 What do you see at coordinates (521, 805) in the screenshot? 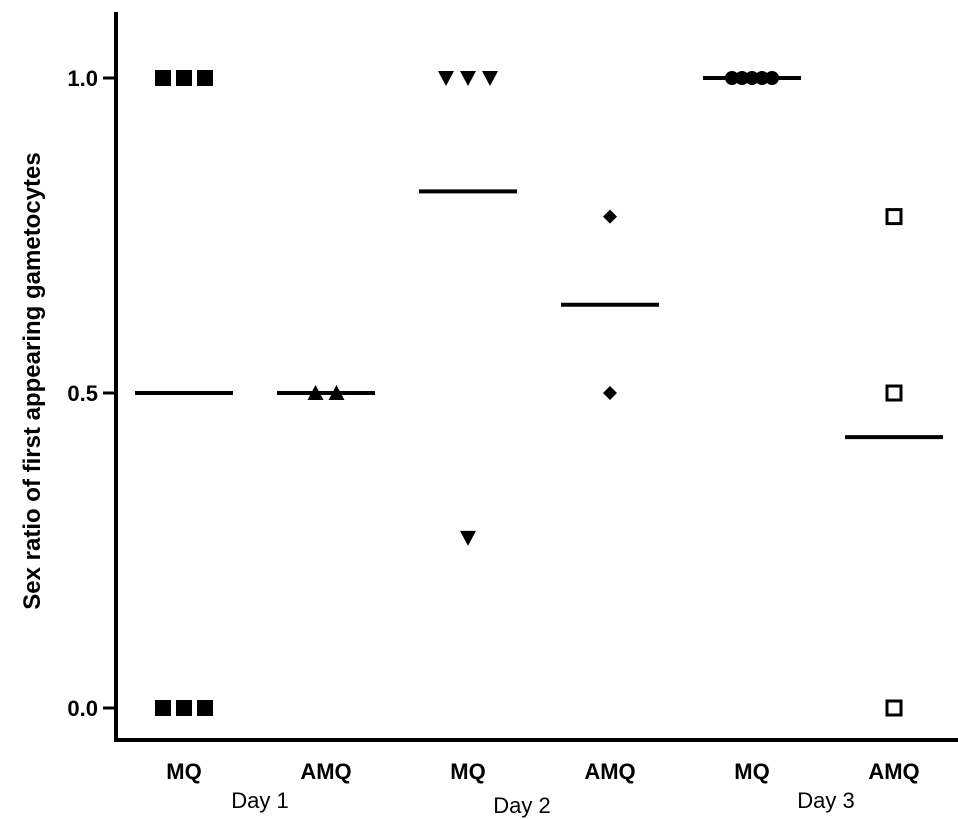
I see `x-group-label: Day 2` at bounding box center [521, 805].